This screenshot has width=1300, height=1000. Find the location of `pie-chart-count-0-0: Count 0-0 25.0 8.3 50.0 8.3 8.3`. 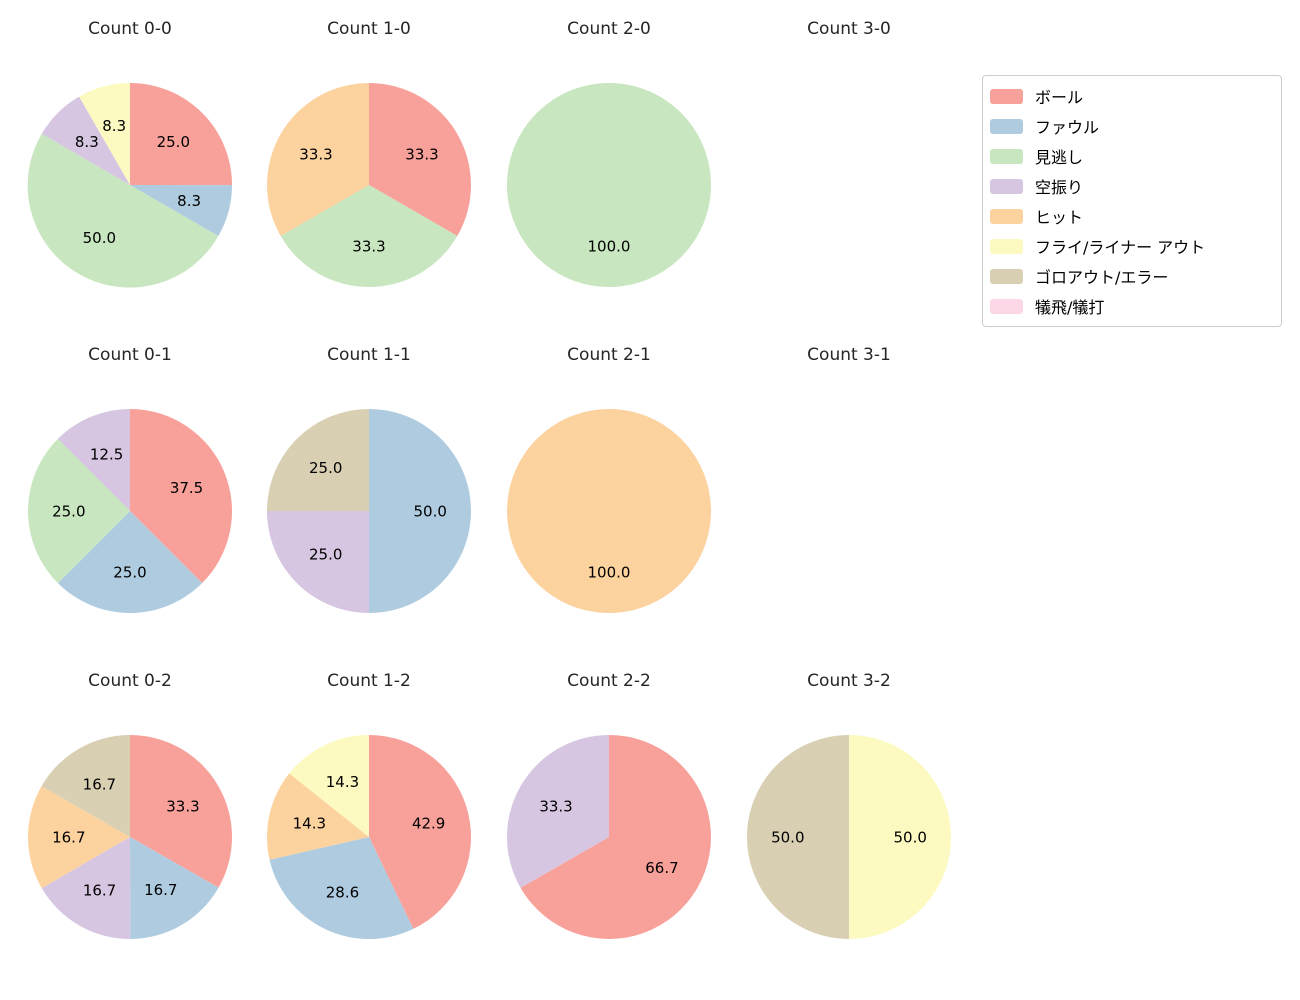

pie-chart-count-0-0: Count 0-0 25.0 8.3 50.0 8.3 8.3 is located at coordinates (130, 155).